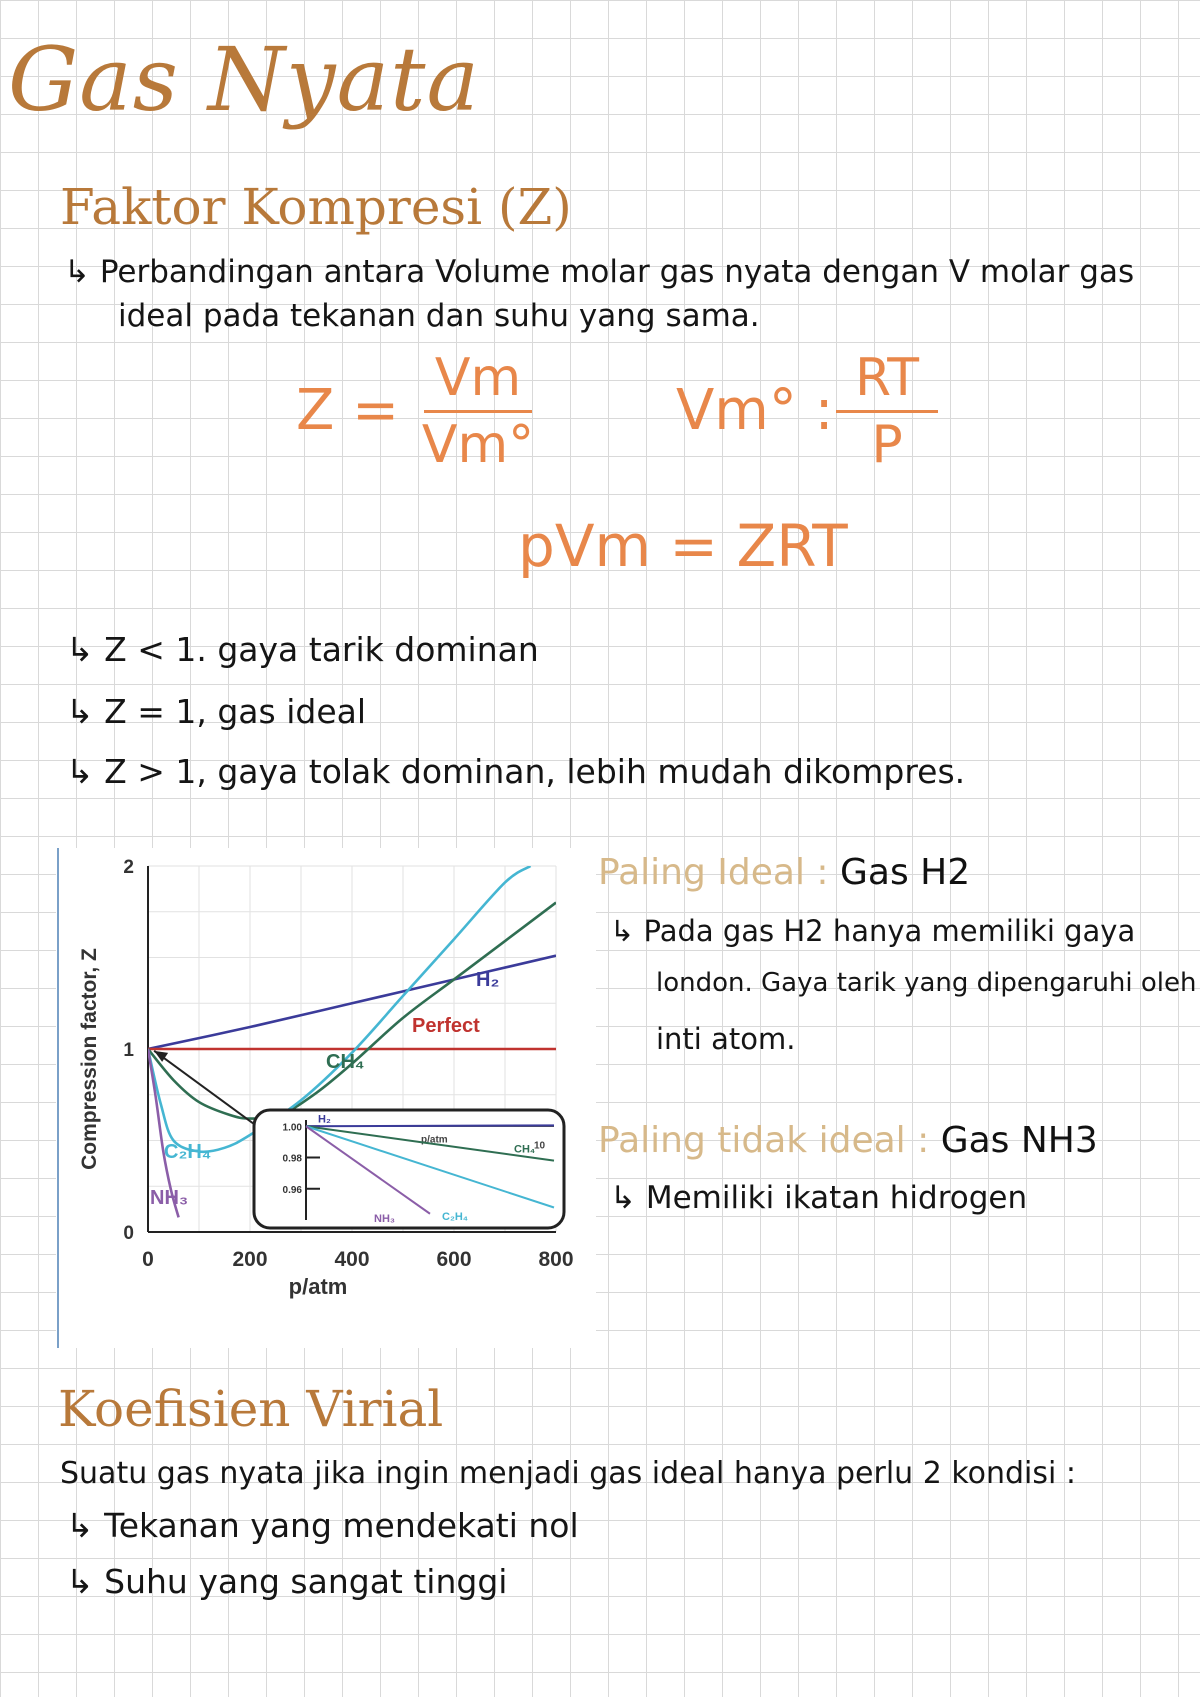  Describe the element at coordinates (148, 1259) in the screenshot. I see `x-tick-label: 0` at that location.